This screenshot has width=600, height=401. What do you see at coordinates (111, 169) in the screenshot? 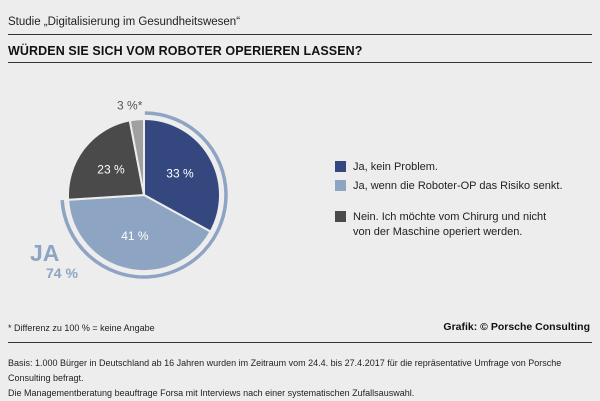
I see `value-label-no: 23 %` at bounding box center [111, 169].